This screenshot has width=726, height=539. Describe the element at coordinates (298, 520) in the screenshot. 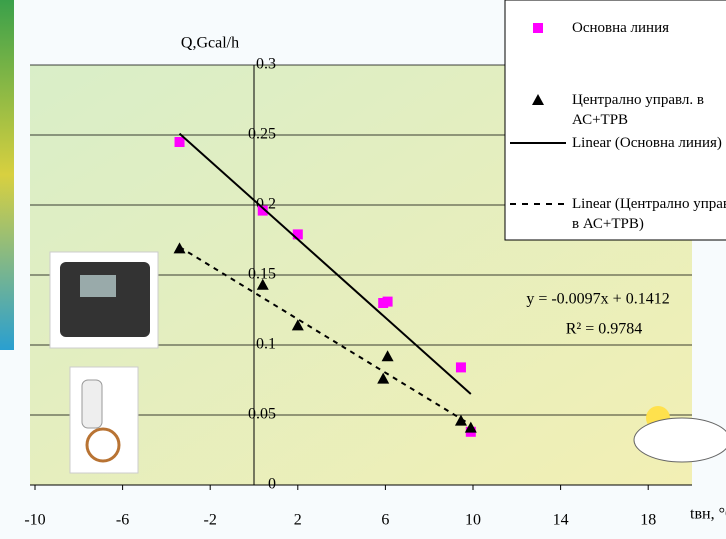

I see `x-tick-label: 2` at that location.